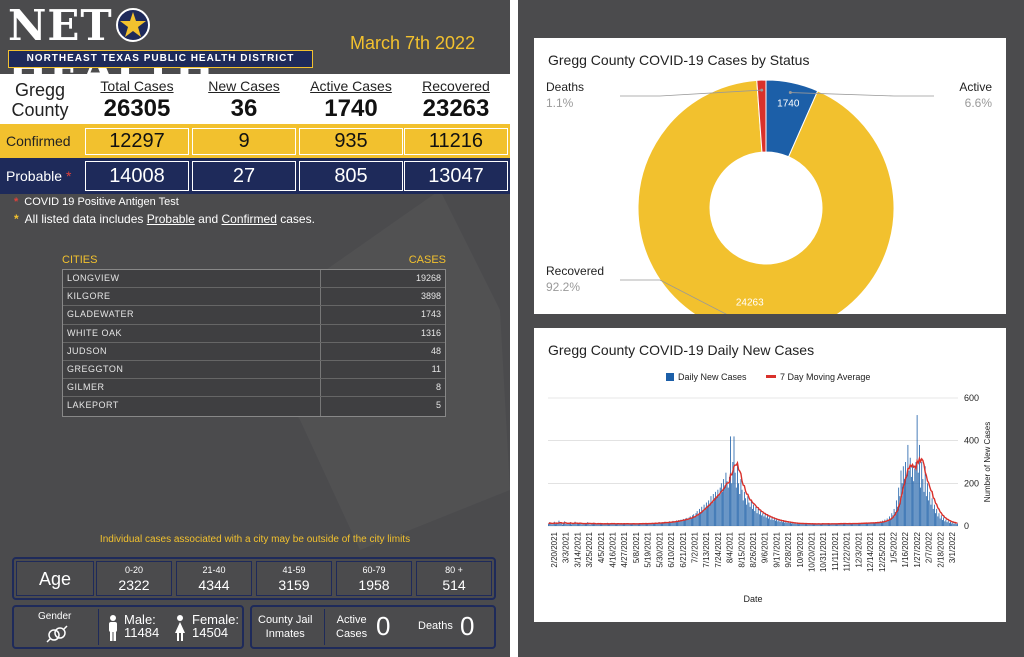 This screenshot has width=1024, height=657. I want to click on active-cases-label: Active Cases, so click(351, 627).